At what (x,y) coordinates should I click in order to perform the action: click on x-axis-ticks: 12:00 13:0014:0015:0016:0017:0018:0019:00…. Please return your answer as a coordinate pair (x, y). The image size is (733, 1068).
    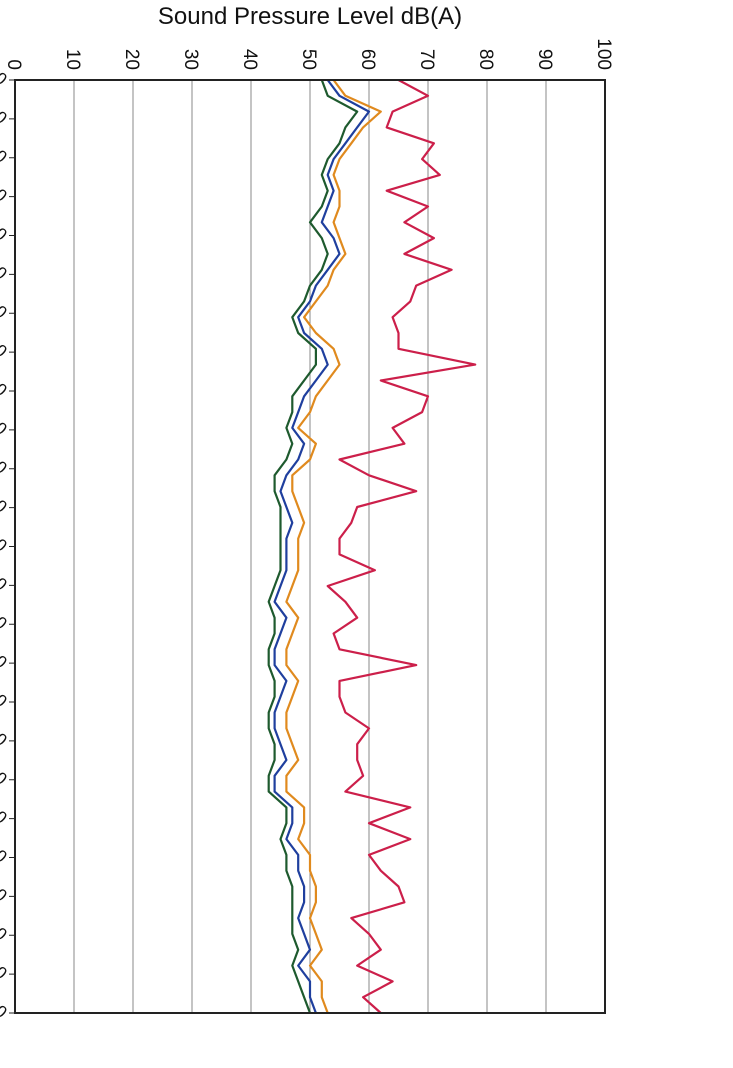
    Looking at the image, I should click on (7, 534).